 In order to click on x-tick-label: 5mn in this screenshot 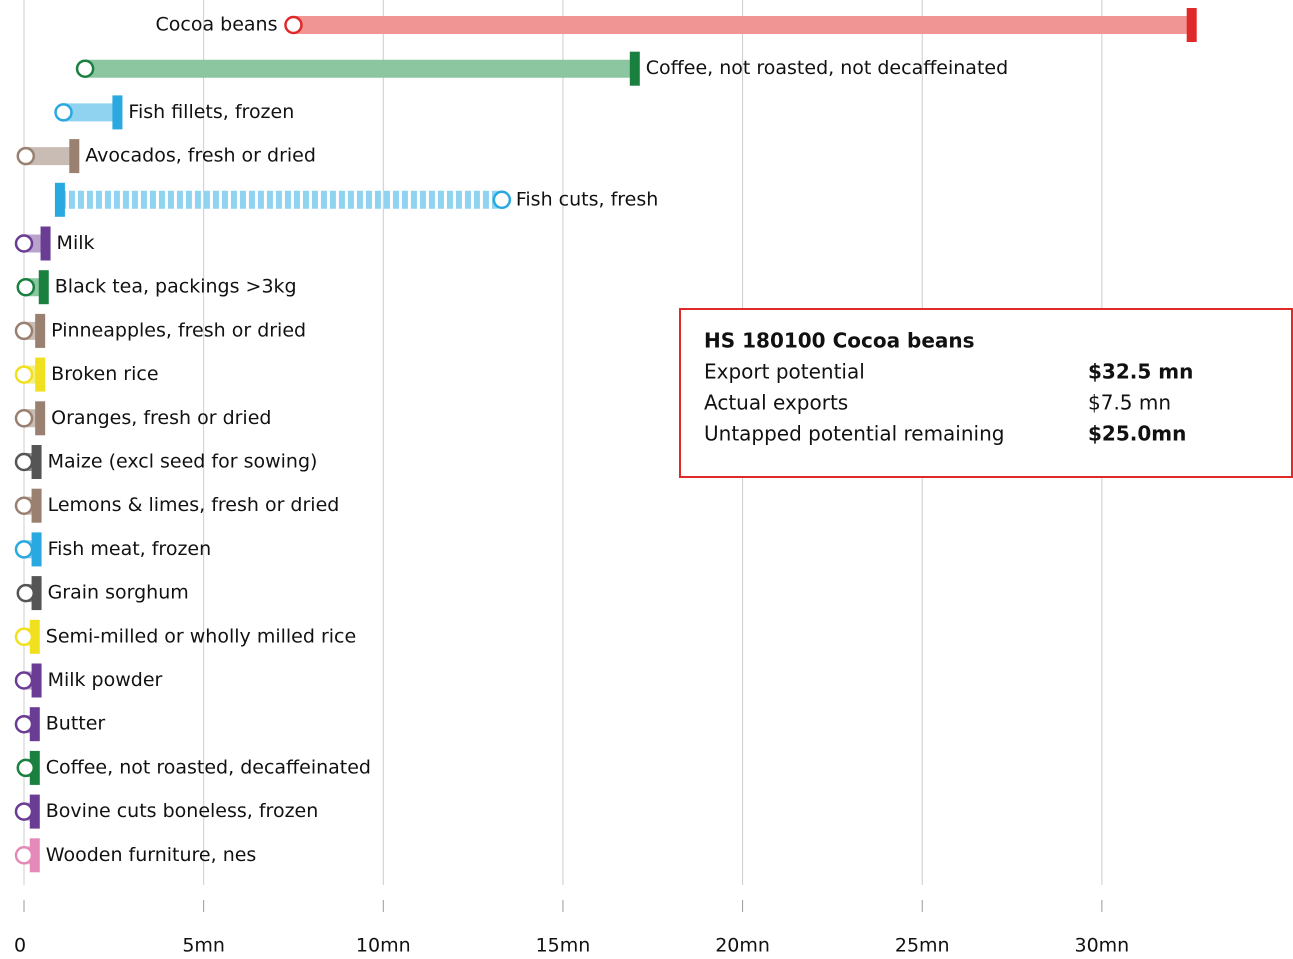, I will do `click(203, 946)`.